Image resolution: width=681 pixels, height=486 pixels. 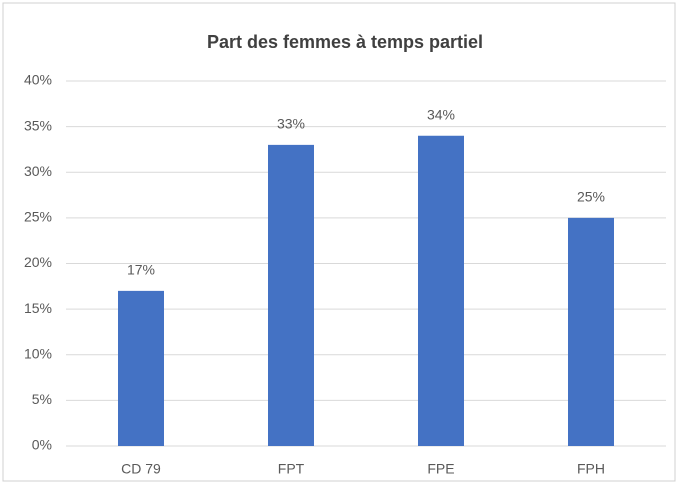 I want to click on y-tick-label: 30%, so click(x=38, y=171).